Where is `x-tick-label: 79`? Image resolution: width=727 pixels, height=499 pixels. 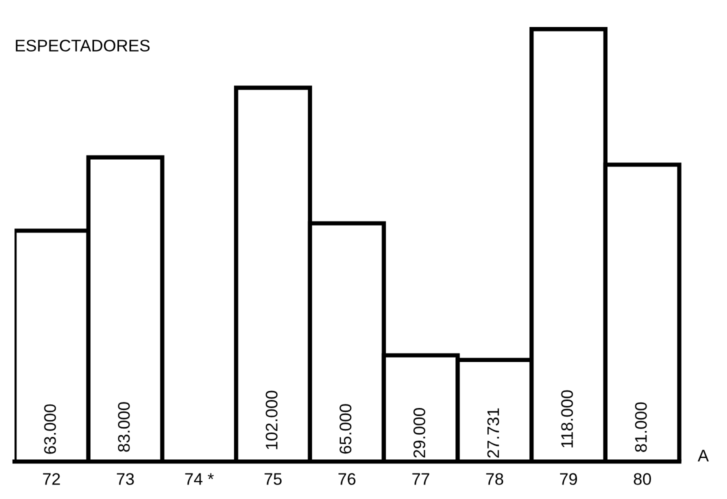 x-tick-label: 79 is located at coordinates (568, 479).